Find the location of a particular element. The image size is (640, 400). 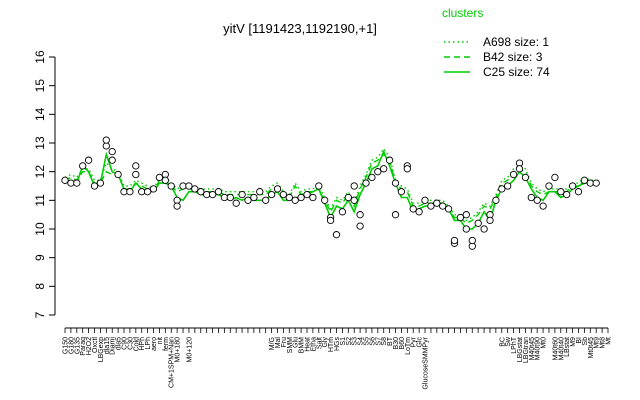

x-tick-label: BI is located at coordinates (579, 340).